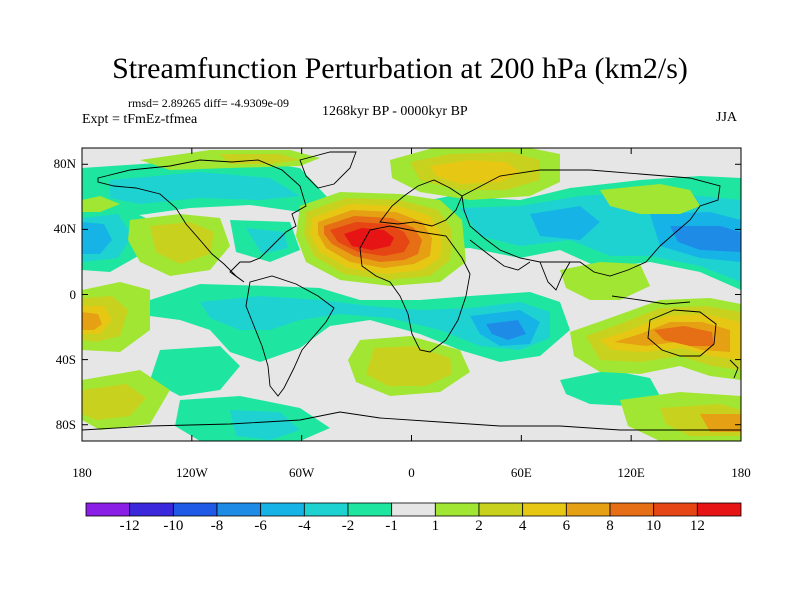 The height and width of the screenshot is (600, 800). I want to click on coastline-australia, so click(682, 333).